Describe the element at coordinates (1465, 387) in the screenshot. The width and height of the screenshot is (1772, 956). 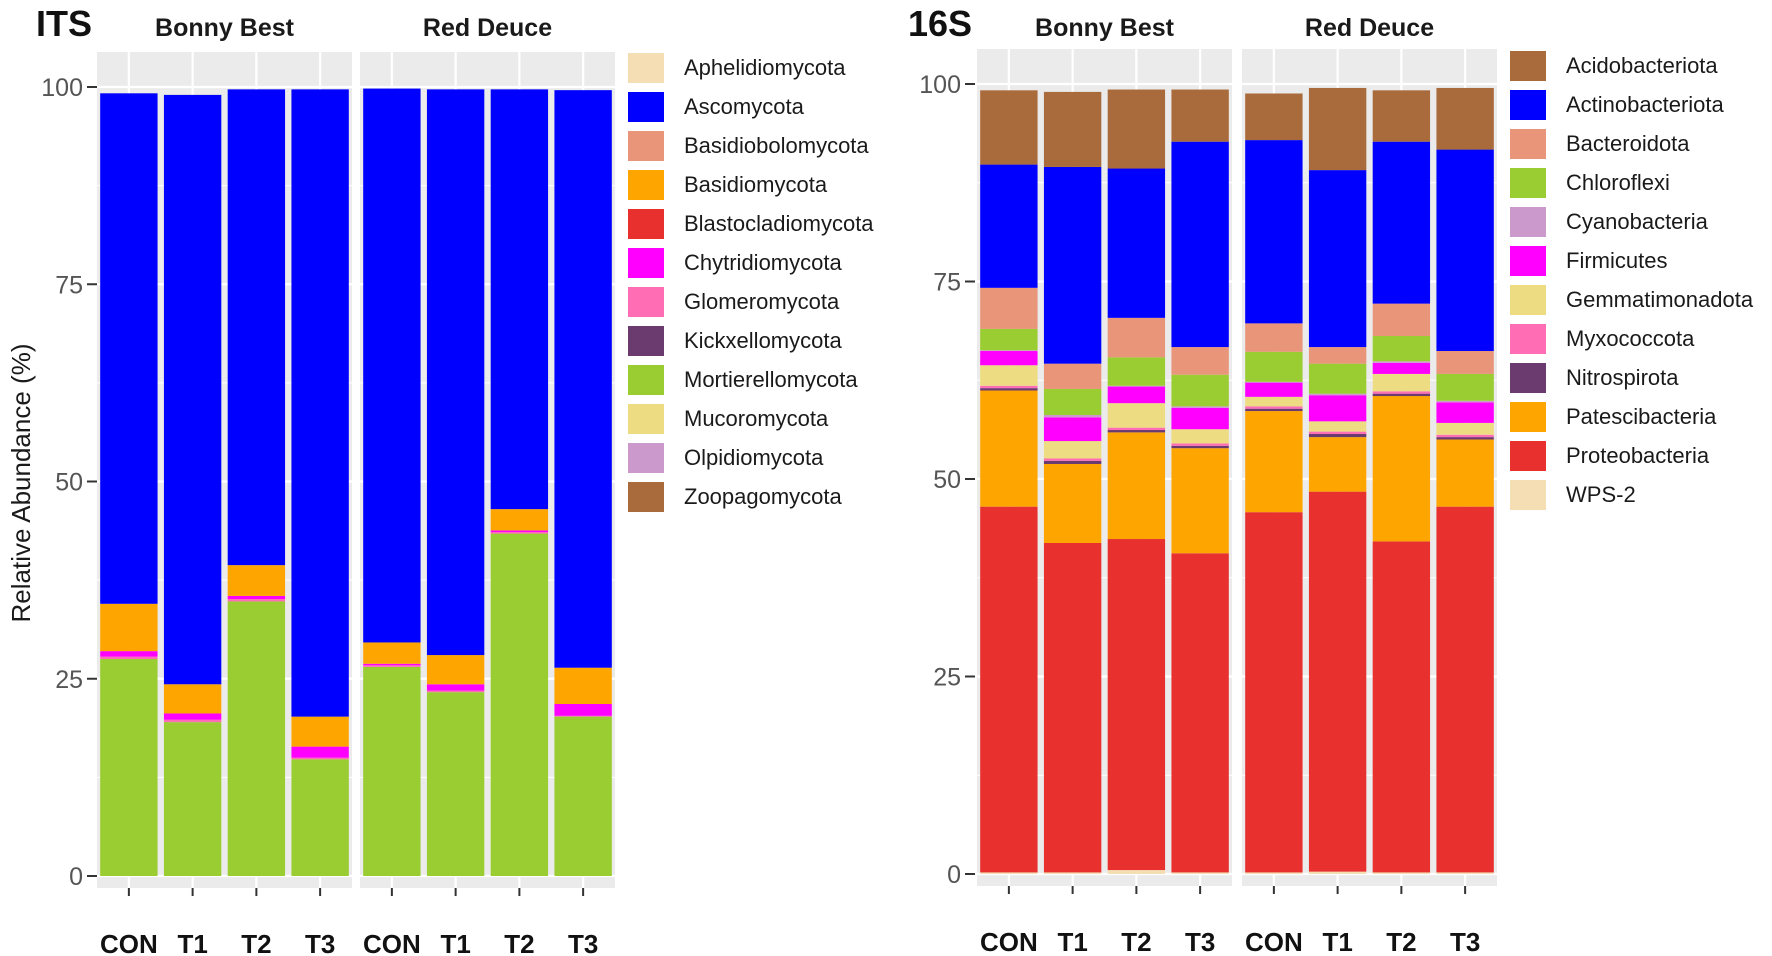
I see `bar-segment-red-deuce-t3-chloroflexi` at that location.